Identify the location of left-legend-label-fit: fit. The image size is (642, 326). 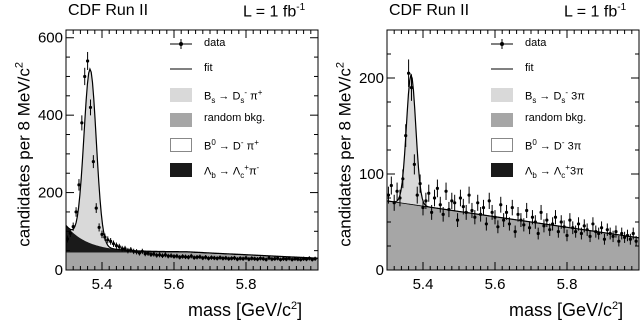
(208, 68).